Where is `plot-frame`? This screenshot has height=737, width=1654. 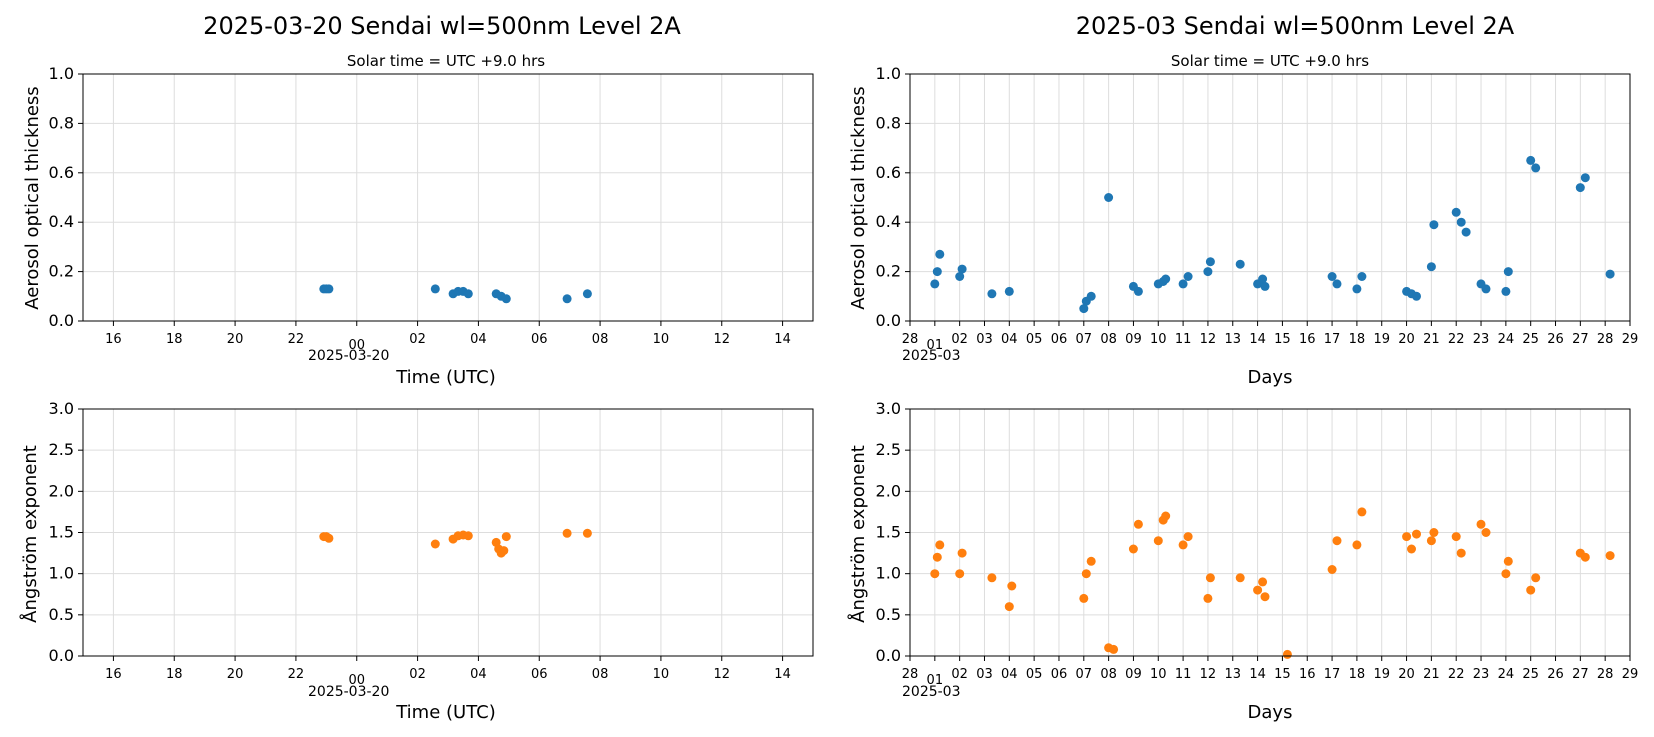 plot-frame is located at coordinates (448, 197).